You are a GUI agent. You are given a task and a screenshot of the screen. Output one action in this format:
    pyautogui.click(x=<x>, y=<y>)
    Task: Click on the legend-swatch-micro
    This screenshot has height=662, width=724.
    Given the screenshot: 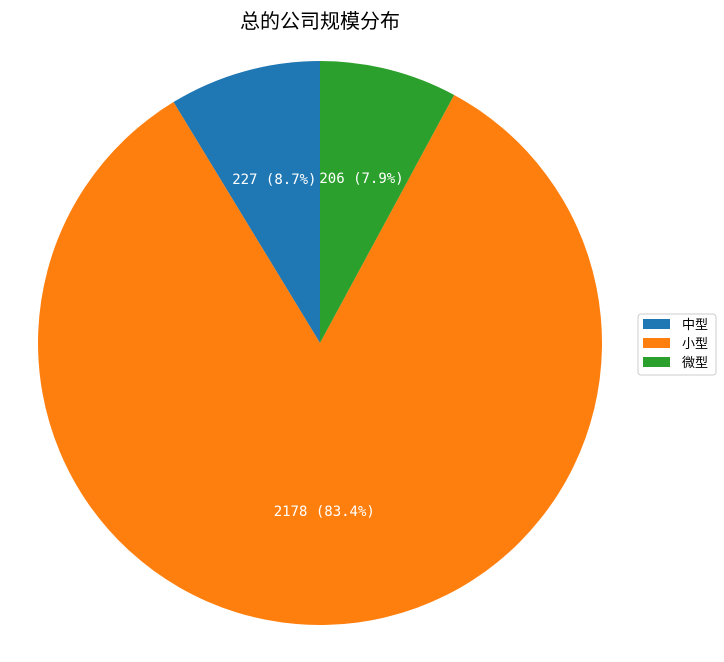 What is the action you would take?
    pyautogui.click(x=656, y=362)
    